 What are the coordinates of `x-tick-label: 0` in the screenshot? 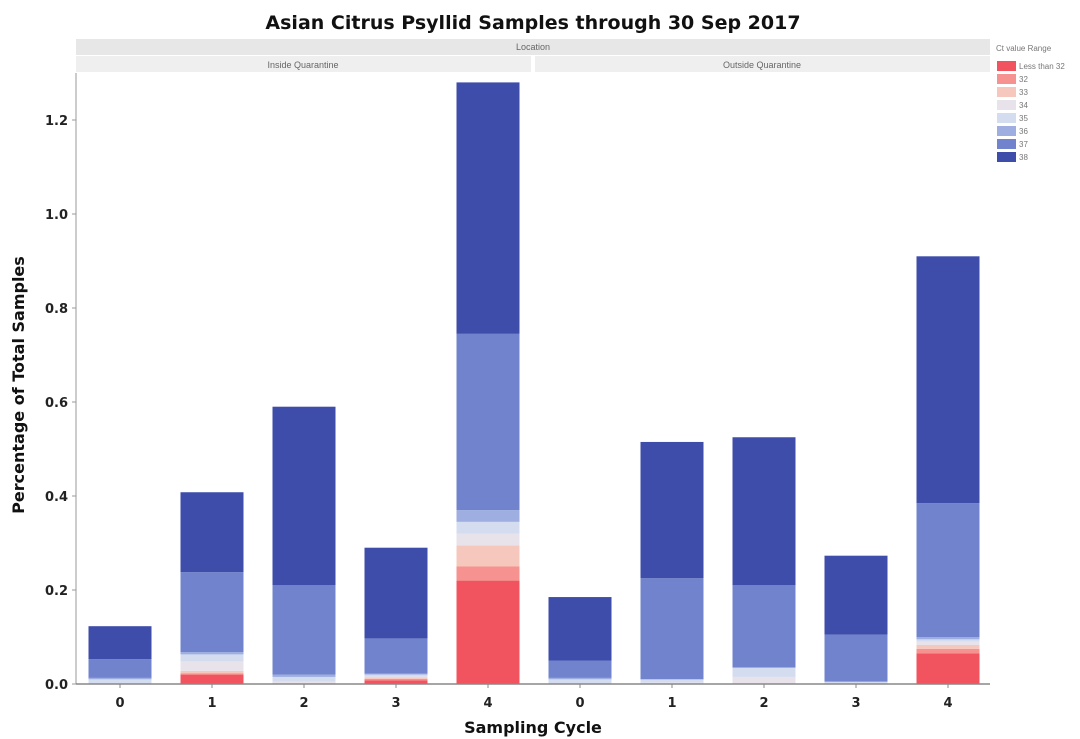 It's located at (119, 703).